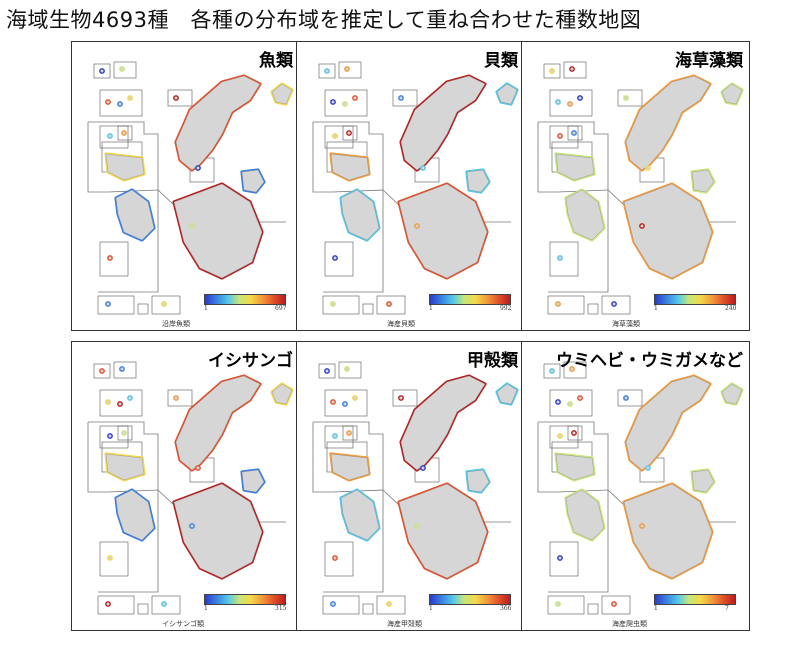 This screenshot has height=658, width=800. I want to click on panel-title: ウミヘビ・ウミガメなど, so click(649, 361).